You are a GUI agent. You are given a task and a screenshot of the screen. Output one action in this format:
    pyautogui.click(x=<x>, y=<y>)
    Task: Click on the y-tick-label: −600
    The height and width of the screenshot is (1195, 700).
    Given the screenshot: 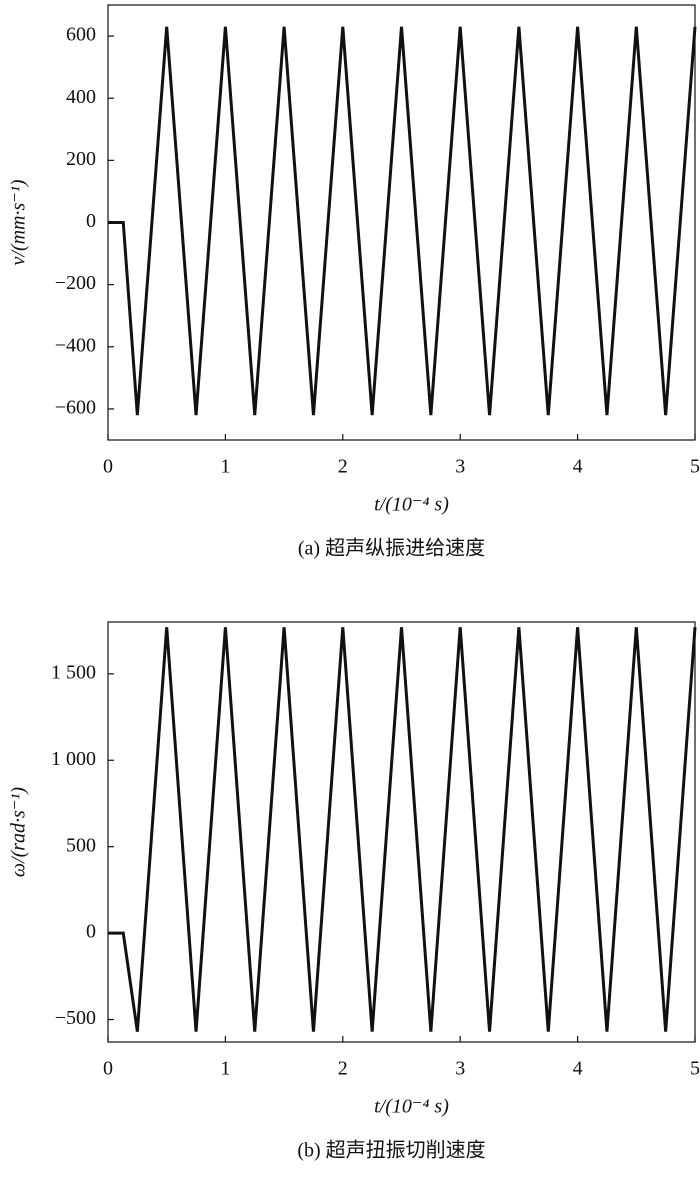 What is the action you would take?
    pyautogui.click(x=75, y=408)
    